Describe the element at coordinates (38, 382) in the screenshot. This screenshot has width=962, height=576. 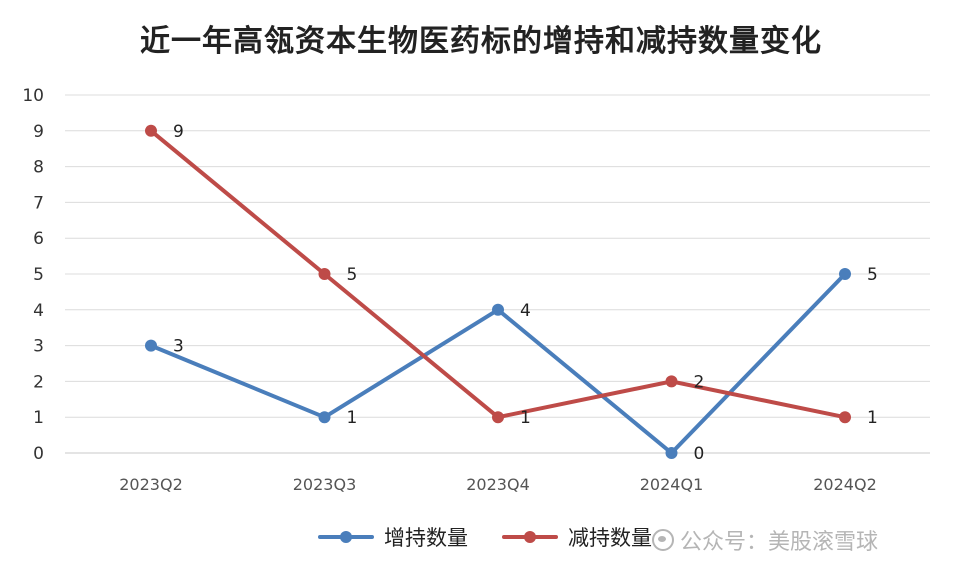
I see `y-tick-label: 2` at that location.